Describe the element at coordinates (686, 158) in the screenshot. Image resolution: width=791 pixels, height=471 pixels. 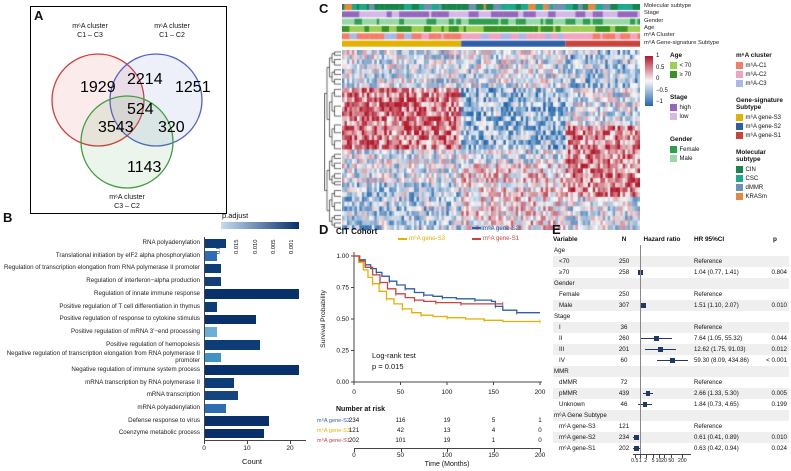
I see `legend-label: Male` at that location.